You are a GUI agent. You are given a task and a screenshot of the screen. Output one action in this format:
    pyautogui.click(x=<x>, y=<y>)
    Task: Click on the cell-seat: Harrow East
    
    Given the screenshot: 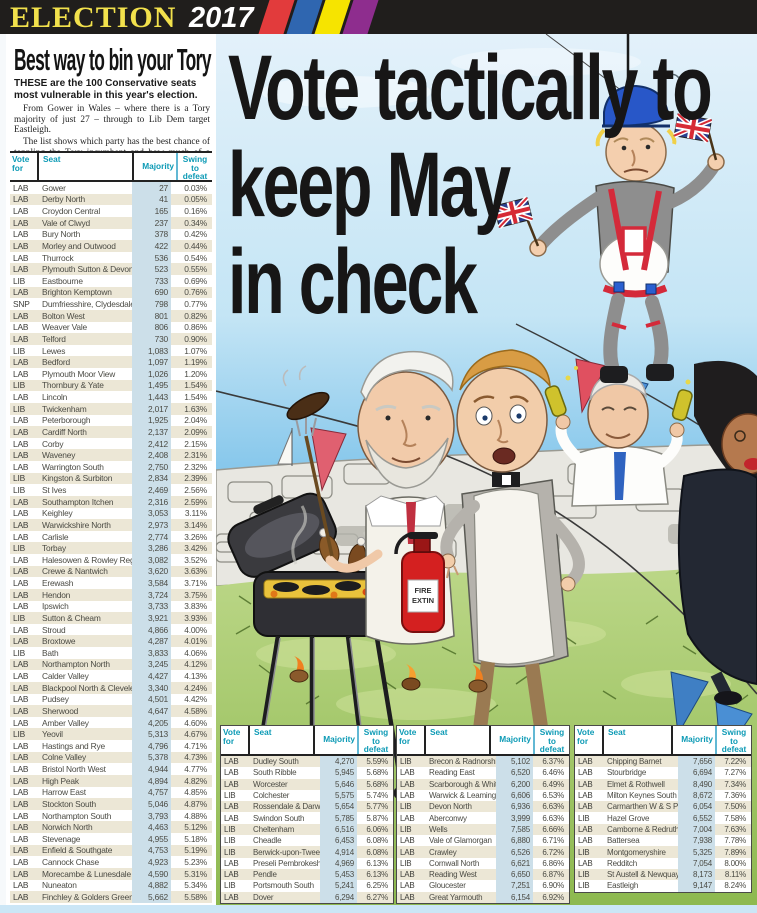 What is the action you would take?
    pyautogui.click(x=64, y=792)
    